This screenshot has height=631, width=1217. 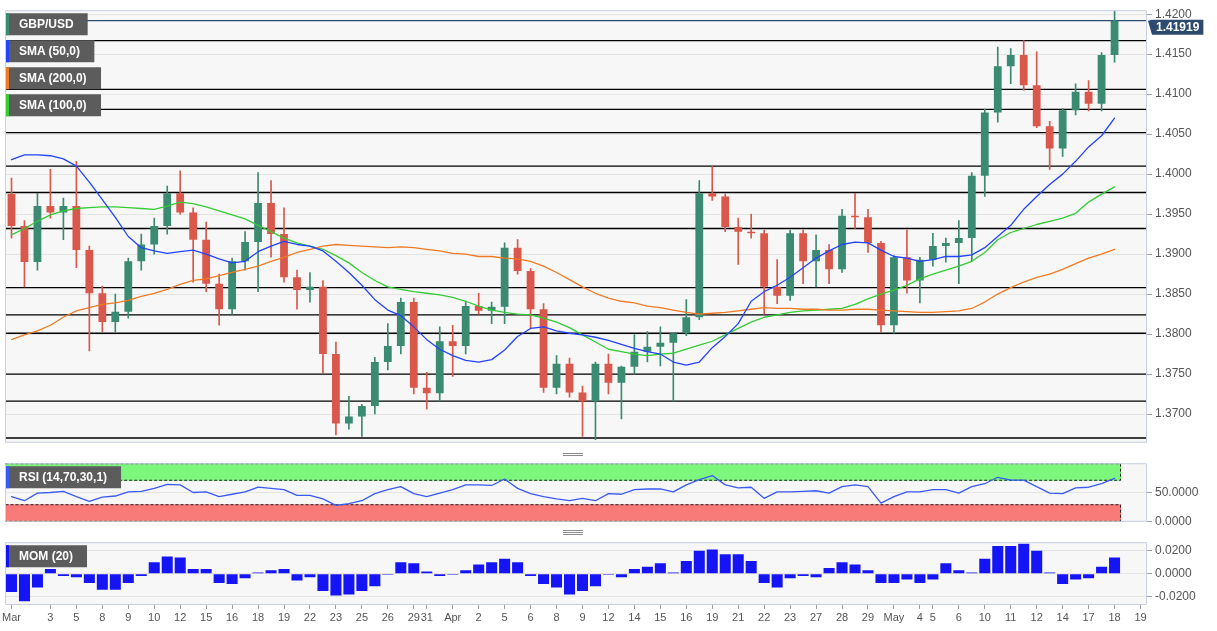 What do you see at coordinates (1174, 550) in the screenshot?
I see `y-tick-label: 0.0200` at bounding box center [1174, 550].